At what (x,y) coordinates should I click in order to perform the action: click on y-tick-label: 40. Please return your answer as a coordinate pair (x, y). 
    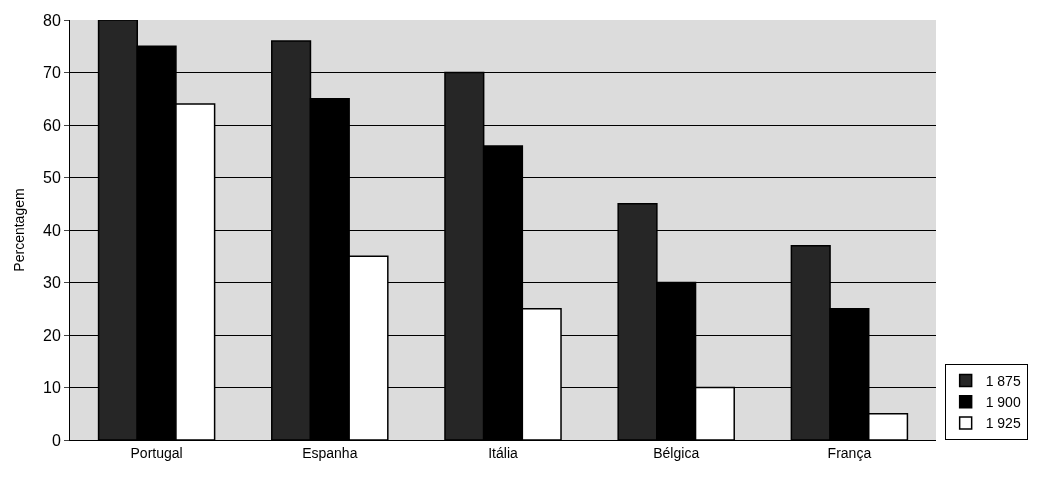
    Looking at the image, I should click on (52, 230).